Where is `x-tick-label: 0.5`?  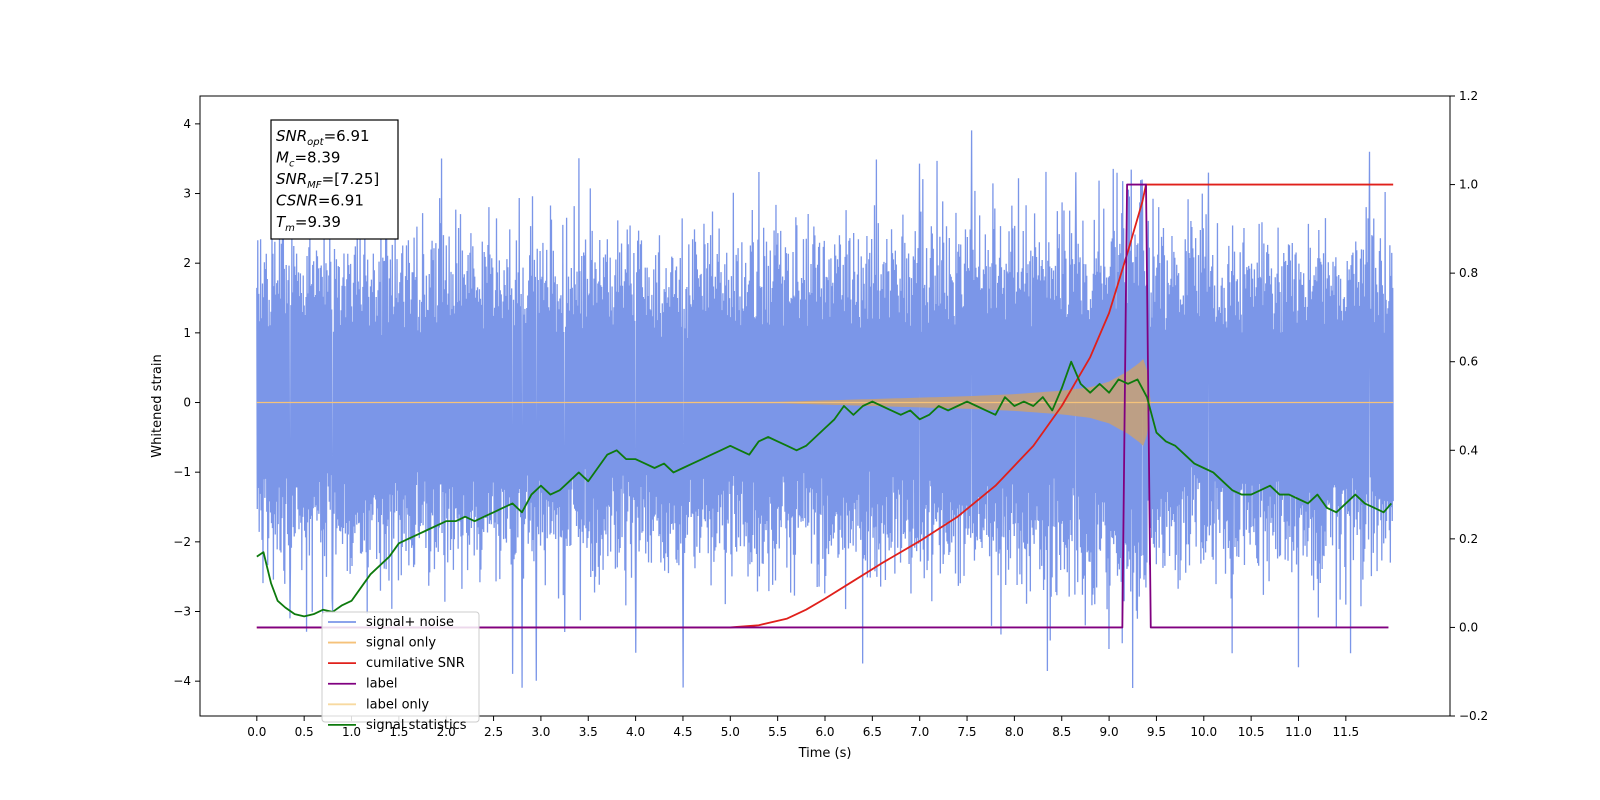
x-tick-label: 0.5 is located at coordinates (304, 732).